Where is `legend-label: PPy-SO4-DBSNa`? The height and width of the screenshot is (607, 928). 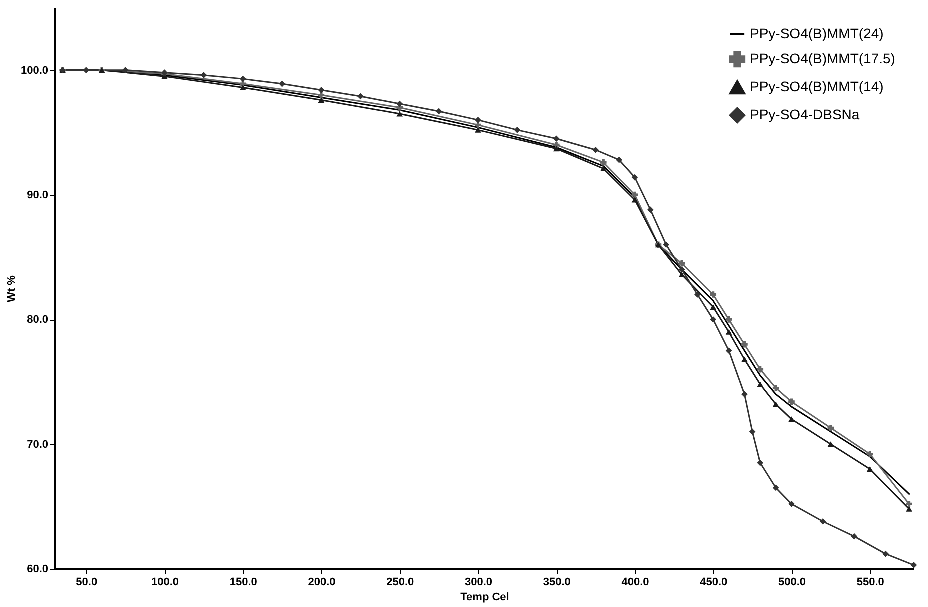
legend-label: PPy-SO4-DBSNa is located at coordinates (805, 114).